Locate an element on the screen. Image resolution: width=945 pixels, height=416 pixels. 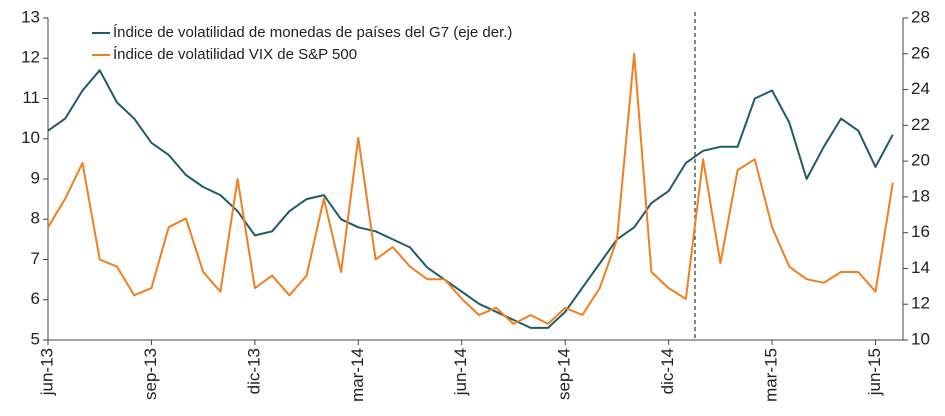
y-tick-label: 7 is located at coordinates (35, 258).